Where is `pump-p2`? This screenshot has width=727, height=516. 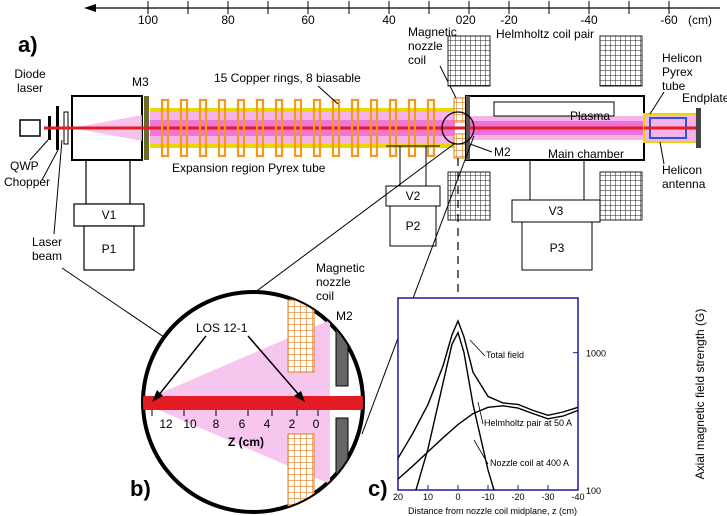 pump-p2 is located at coordinates (413, 226).